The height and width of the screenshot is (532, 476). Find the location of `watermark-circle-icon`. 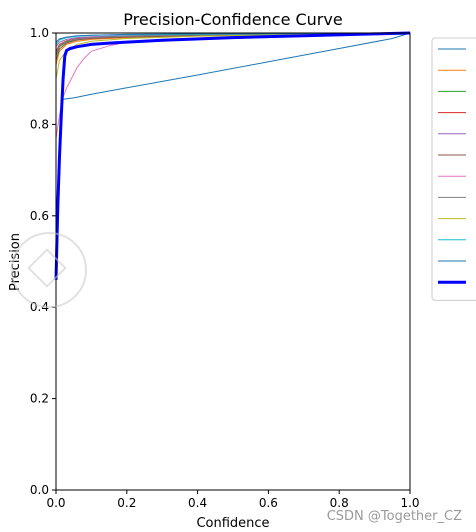

watermark-circle-icon is located at coordinates (49, 270).